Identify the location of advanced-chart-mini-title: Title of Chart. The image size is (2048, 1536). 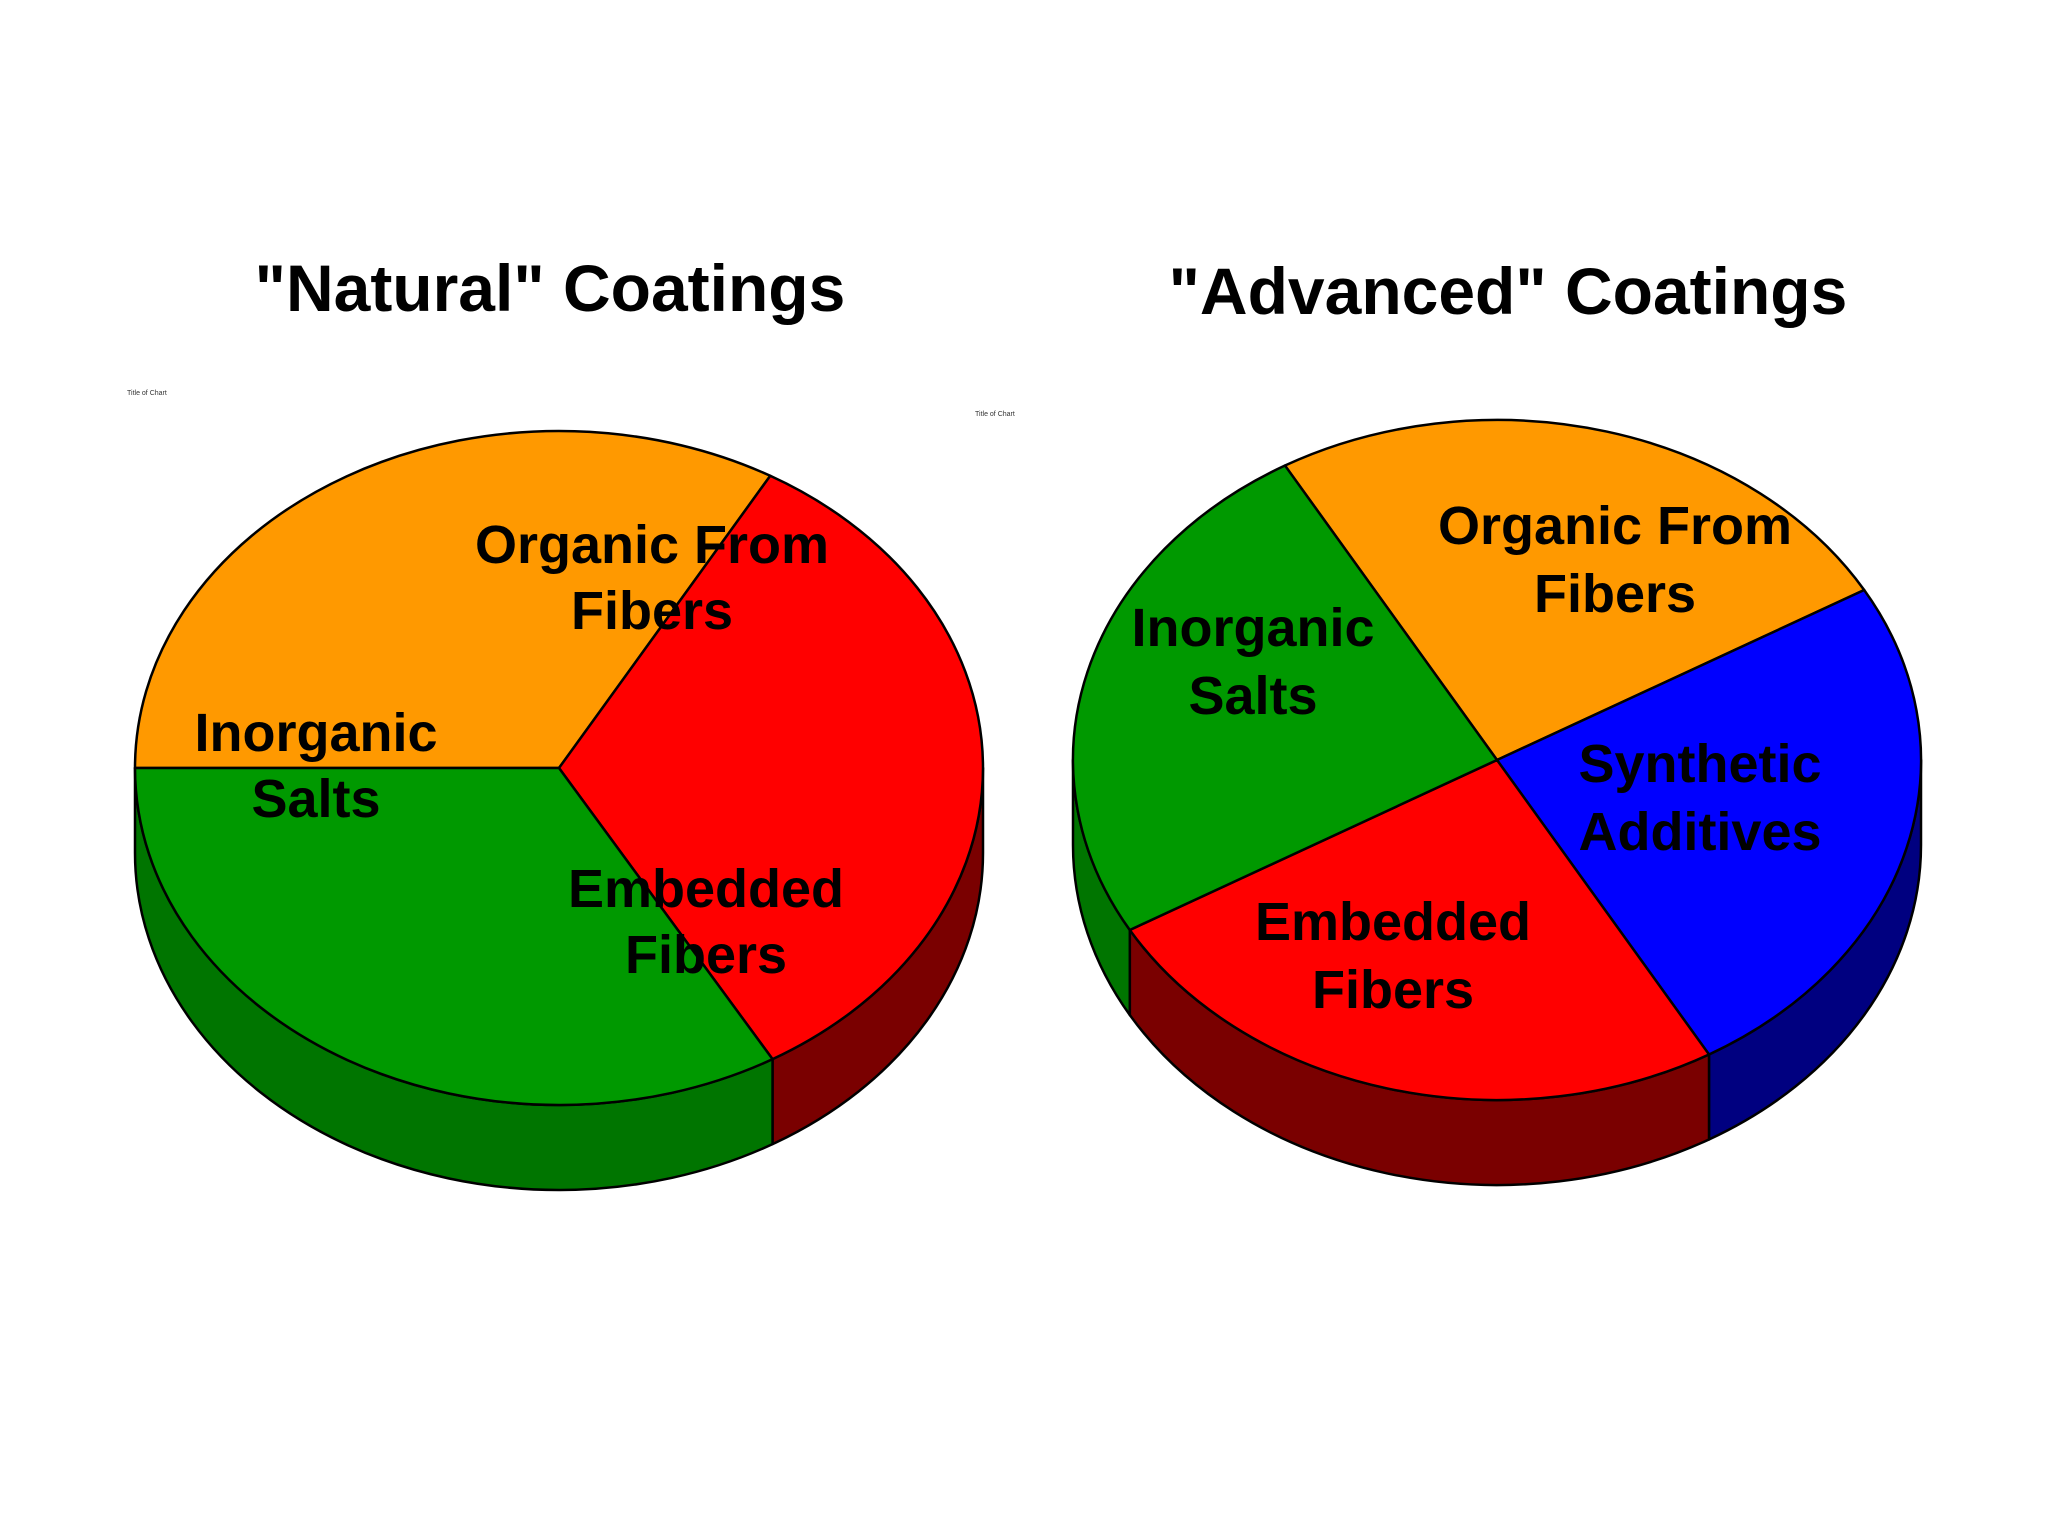
(995, 414).